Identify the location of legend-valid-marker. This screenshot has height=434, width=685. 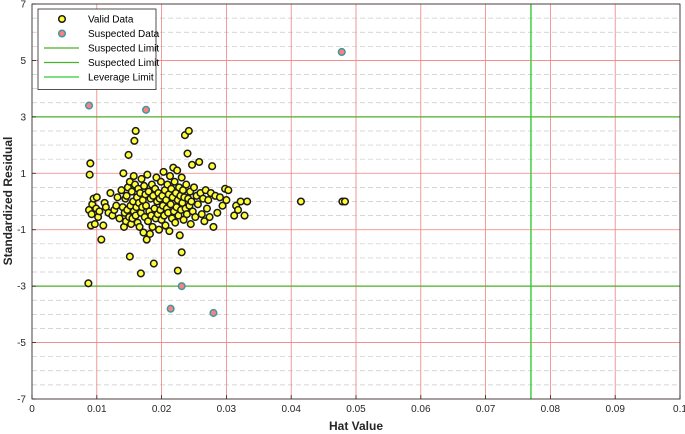
(62, 19).